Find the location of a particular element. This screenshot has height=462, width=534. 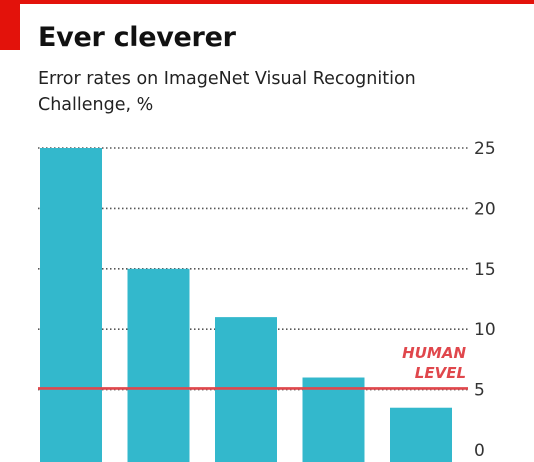

brand-tag is located at coordinates (10, 25).